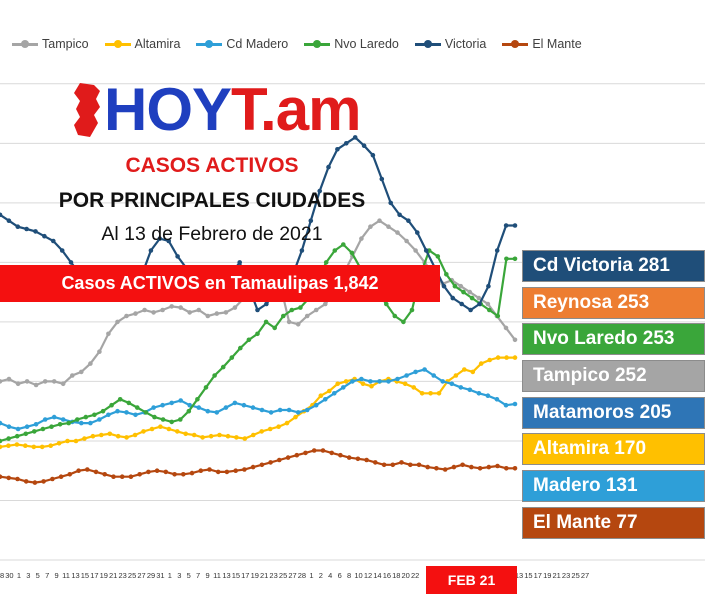 The image size is (705, 594). Describe the element at coordinates (585, 575) in the screenshot. I see `x-tick-label: 27` at that location.